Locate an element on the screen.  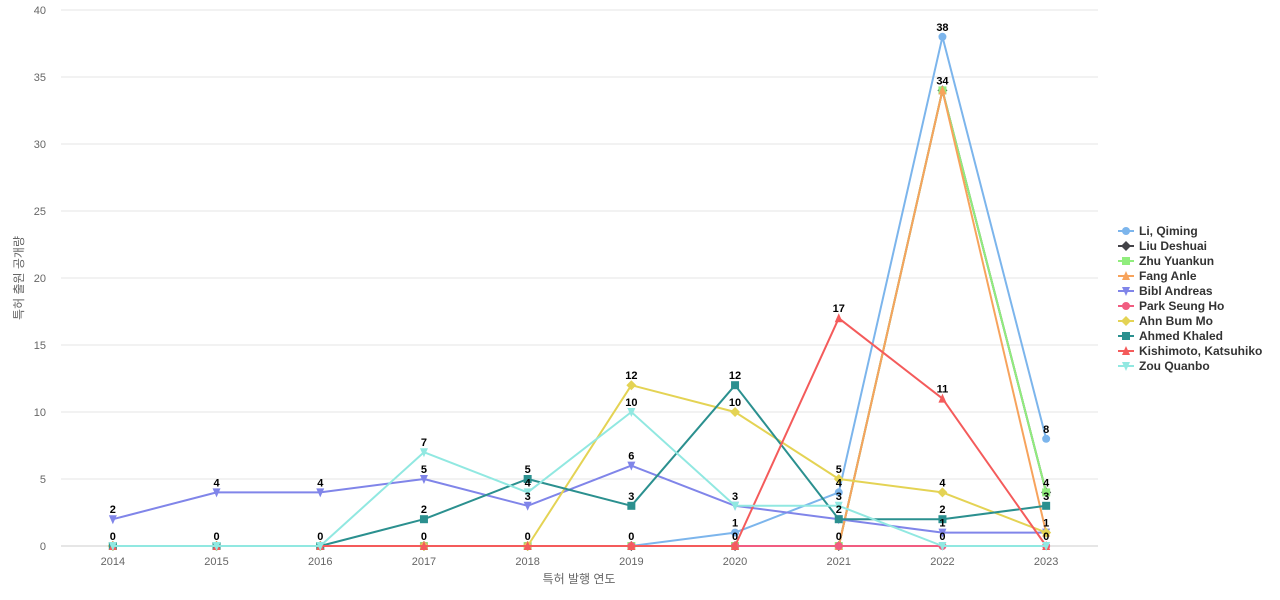
legend-item-zou-quanbo: Zou Quanbo is located at coordinates (1164, 366).